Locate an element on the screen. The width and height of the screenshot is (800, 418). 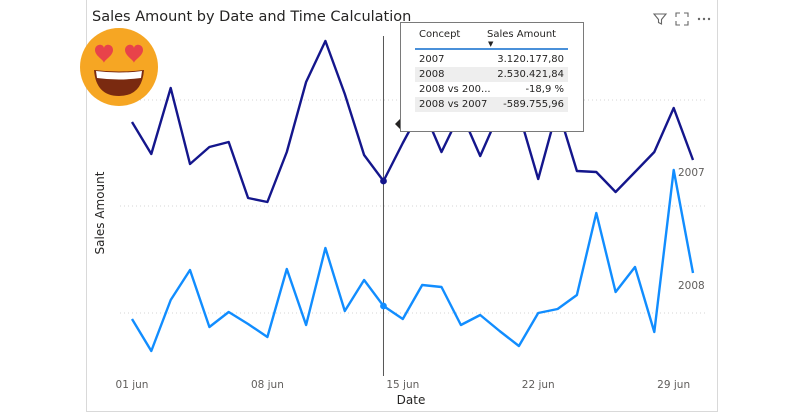
series-end-label: 2007 is located at coordinates (691, 173).